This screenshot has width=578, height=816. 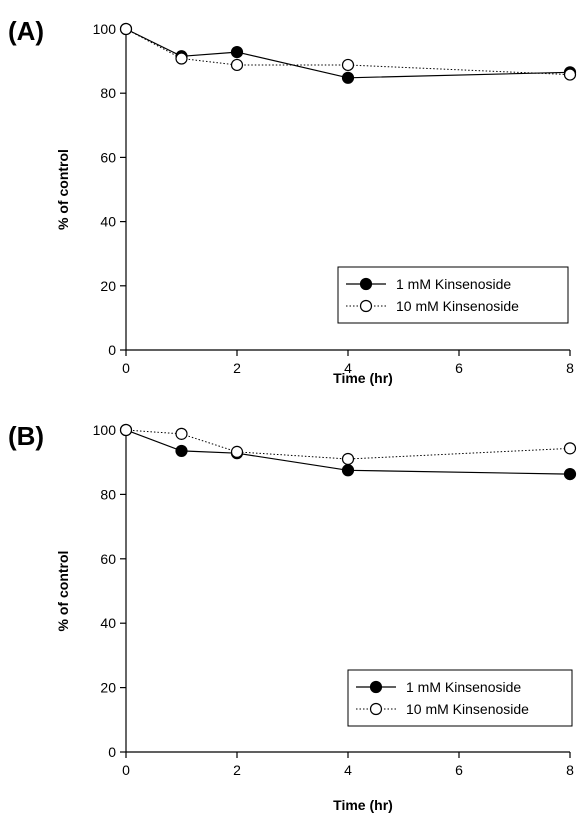 I want to click on panel-label: (B), so click(x=26, y=436).